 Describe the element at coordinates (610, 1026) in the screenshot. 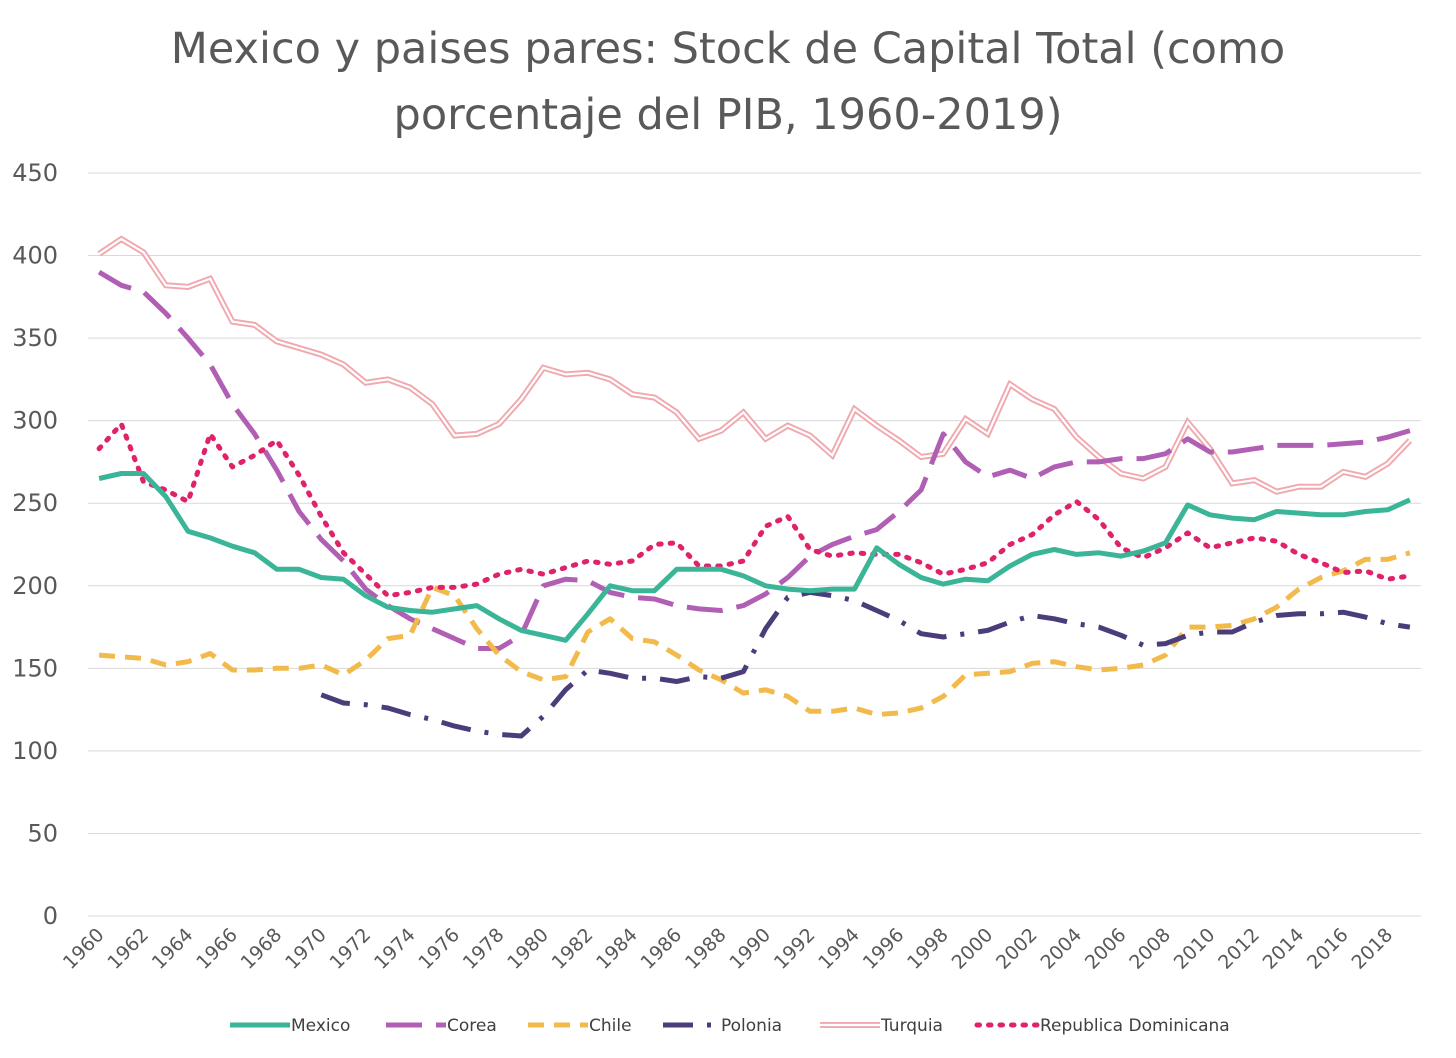

I see `legend-label: Chile` at that location.